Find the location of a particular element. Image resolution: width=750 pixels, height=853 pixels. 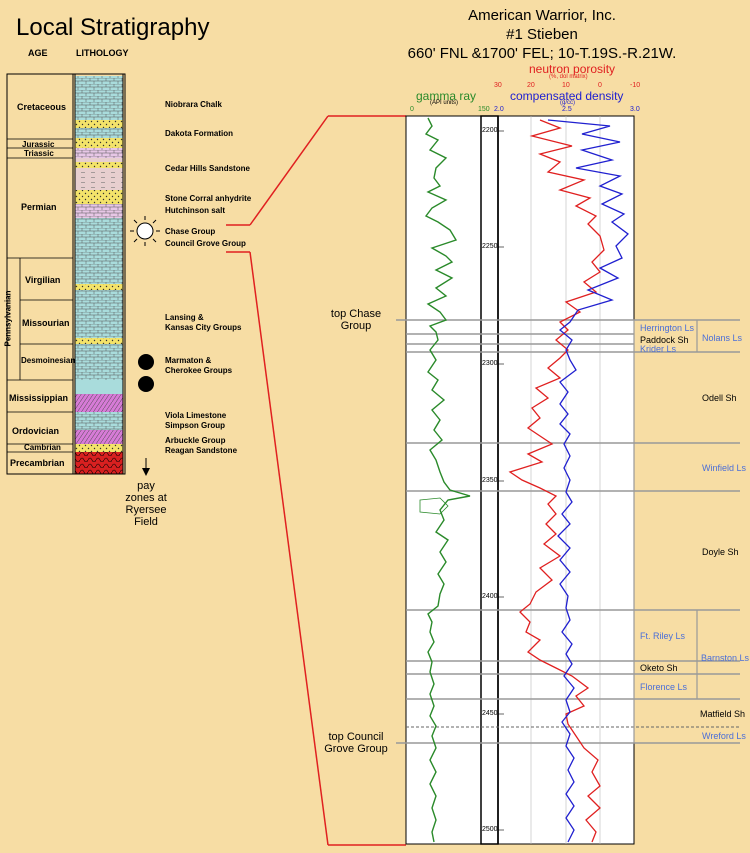

neutron-scale-minus10: -10 is located at coordinates (635, 85).